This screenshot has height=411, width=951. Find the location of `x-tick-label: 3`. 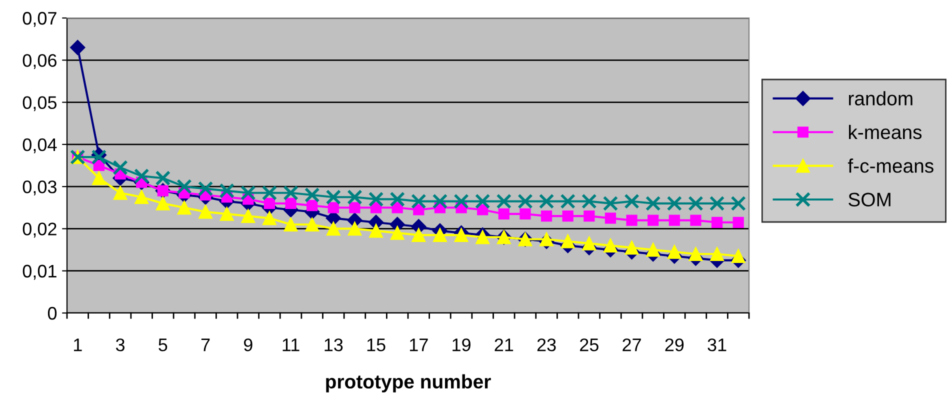

x-tick-label: 3 is located at coordinates (120, 345).